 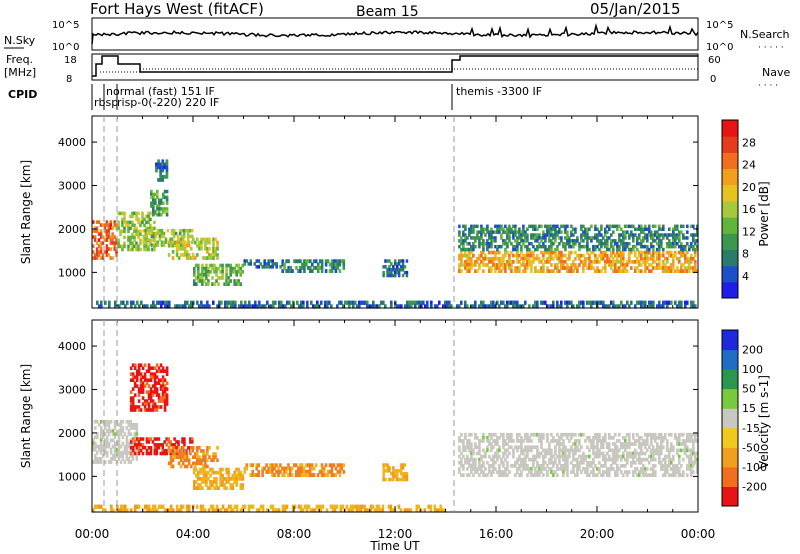 I want to click on colorbar-segment, so click(x=730, y=225).